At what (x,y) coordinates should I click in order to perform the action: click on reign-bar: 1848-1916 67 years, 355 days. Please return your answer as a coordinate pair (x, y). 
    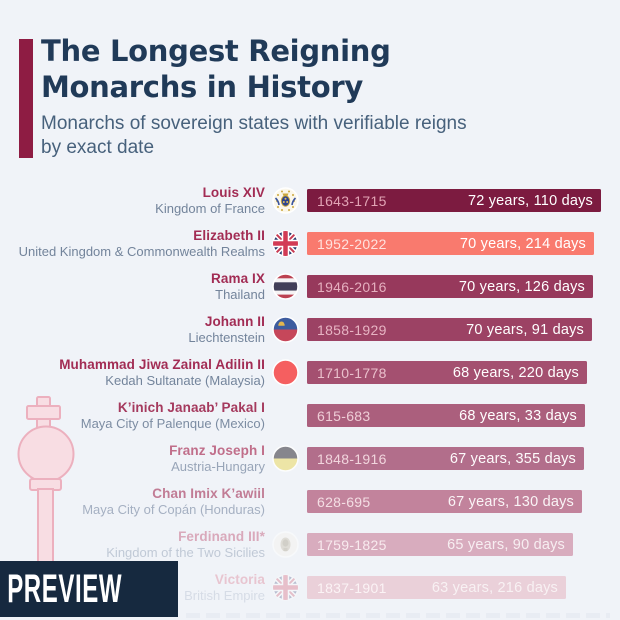
    Looking at the image, I should click on (445, 458).